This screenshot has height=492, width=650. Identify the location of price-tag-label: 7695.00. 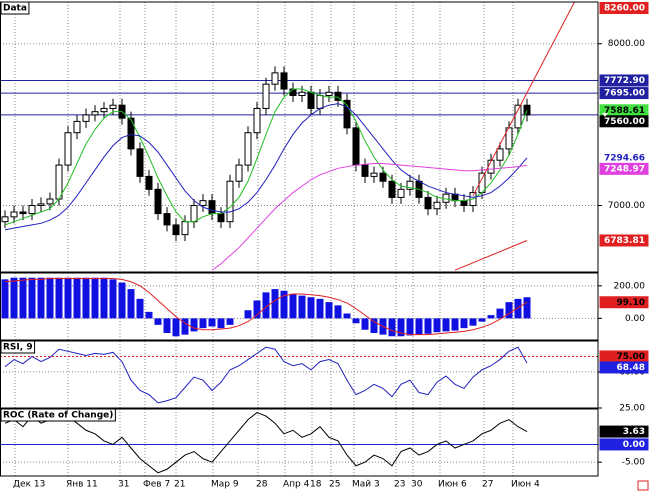
(624, 94).